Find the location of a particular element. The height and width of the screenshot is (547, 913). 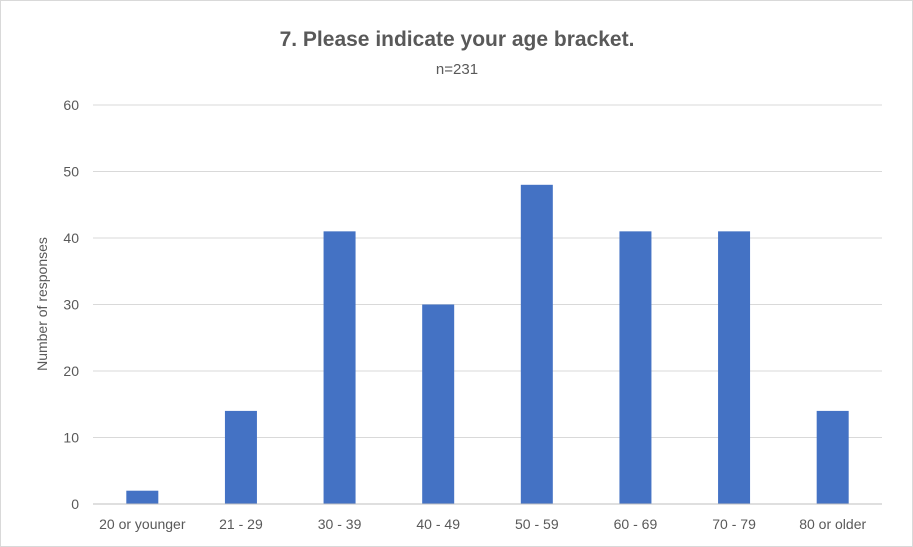

y-tick-label: 10 is located at coordinates (71, 438).